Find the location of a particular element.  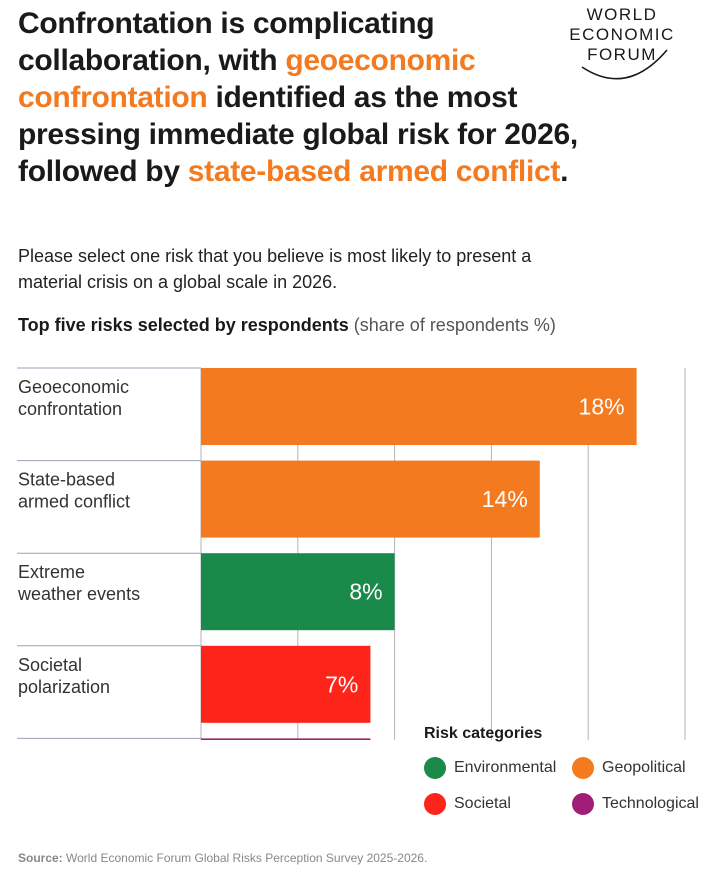

legend-dot-environmental is located at coordinates (435, 768).